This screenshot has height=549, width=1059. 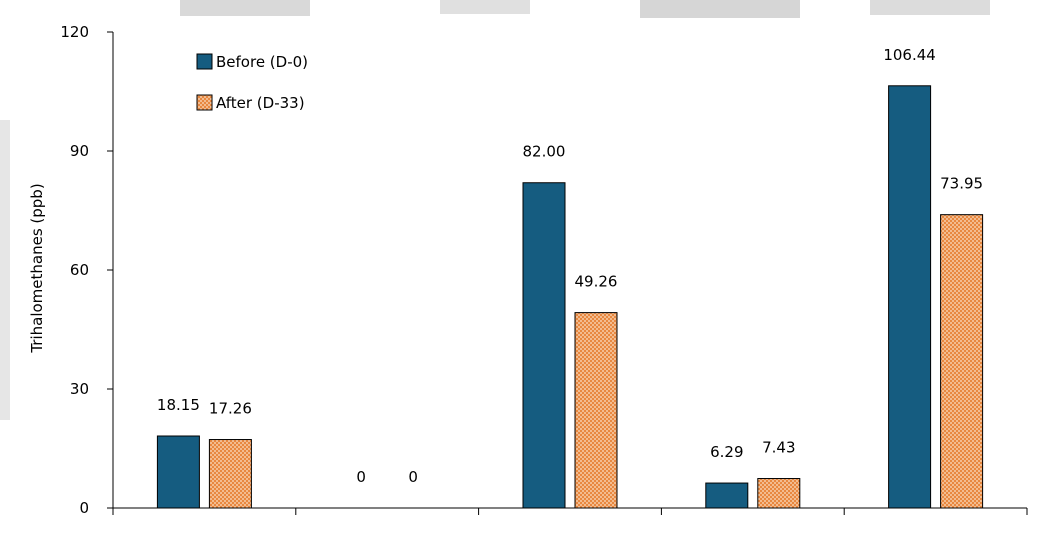 I want to click on data-label-before: 106.44, so click(x=909, y=55).